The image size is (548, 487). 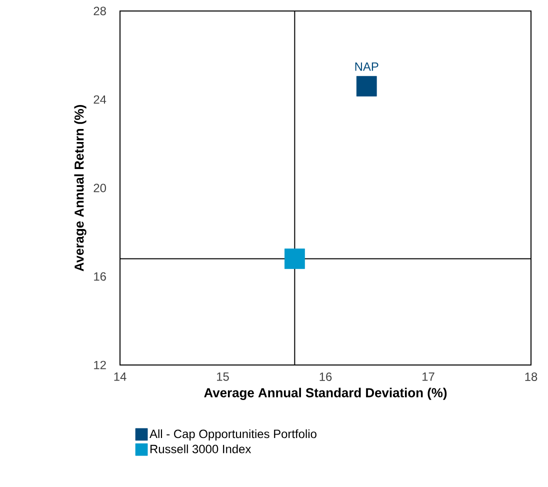 I want to click on y-tick-label: 24, so click(x=100, y=99).